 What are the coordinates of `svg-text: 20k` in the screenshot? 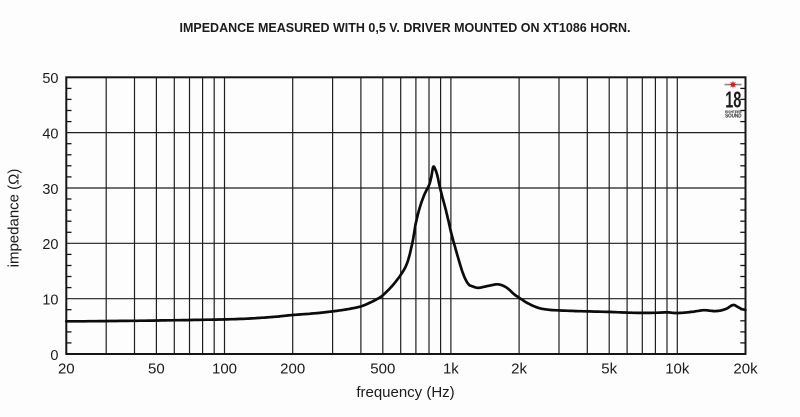 It's located at (745, 369).